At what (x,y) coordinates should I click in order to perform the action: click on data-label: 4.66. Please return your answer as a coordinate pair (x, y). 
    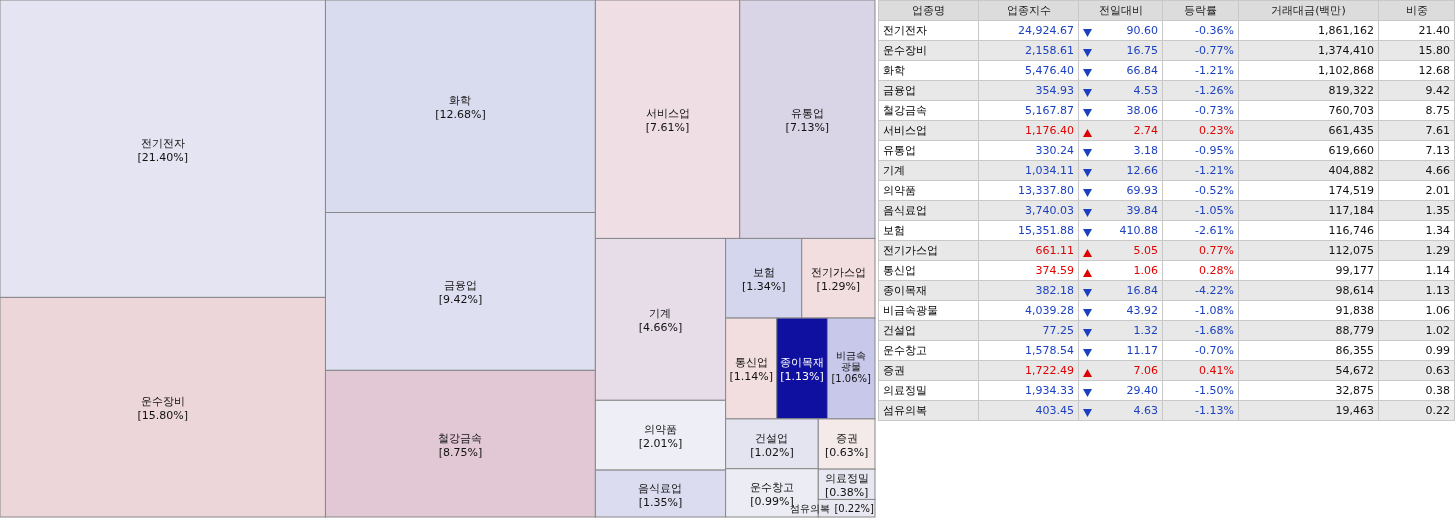
    Looking at the image, I should click on (1416, 170).